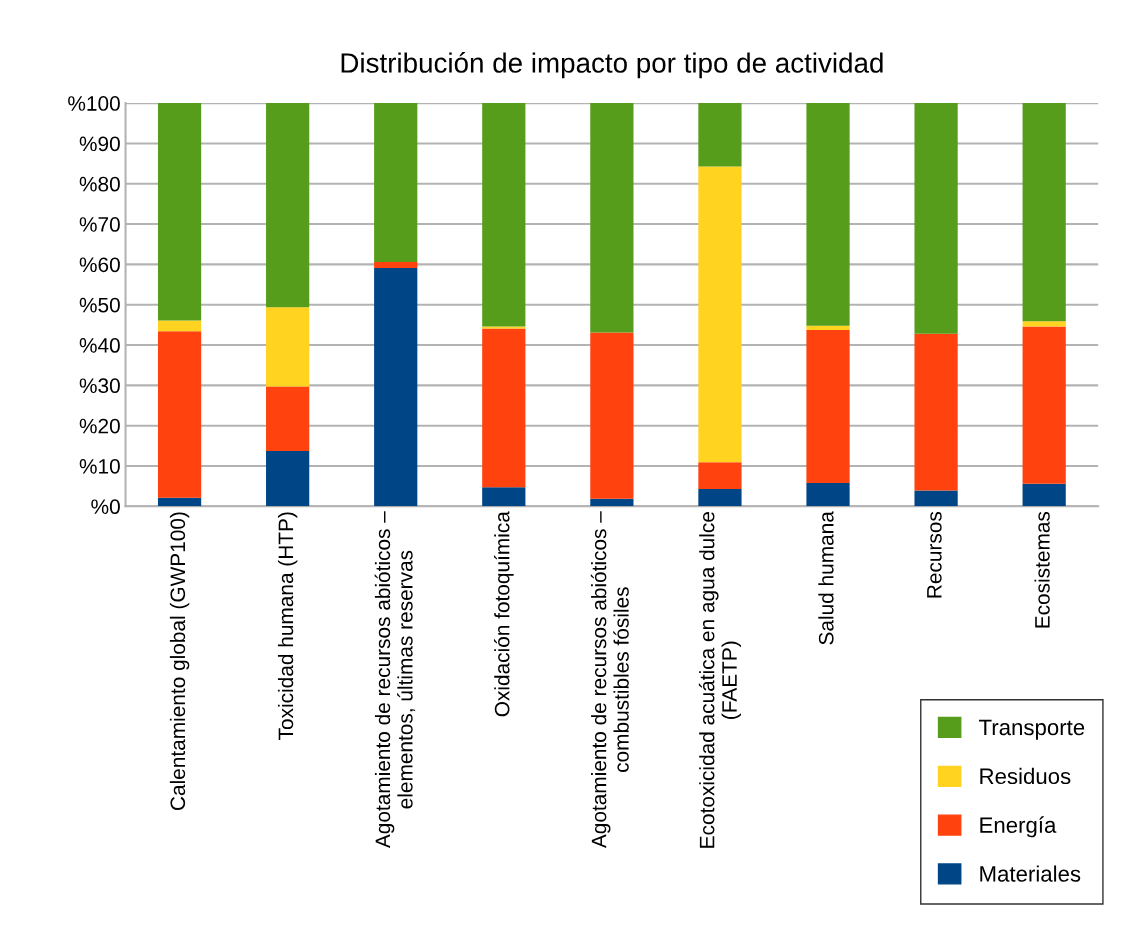 Image resolution: width=1131 pixels, height=929 pixels. What do you see at coordinates (99, 224) in the screenshot?
I see `y-tick-label: %70` at bounding box center [99, 224].